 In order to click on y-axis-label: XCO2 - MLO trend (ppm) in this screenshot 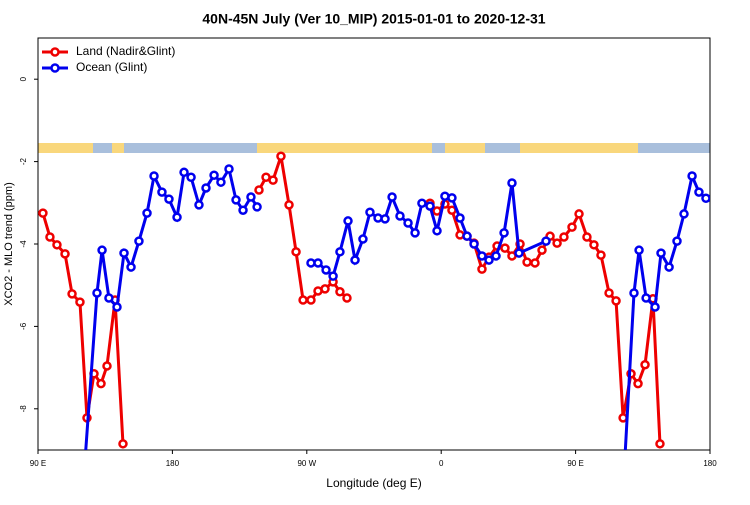, I will do `click(9, 243)`.